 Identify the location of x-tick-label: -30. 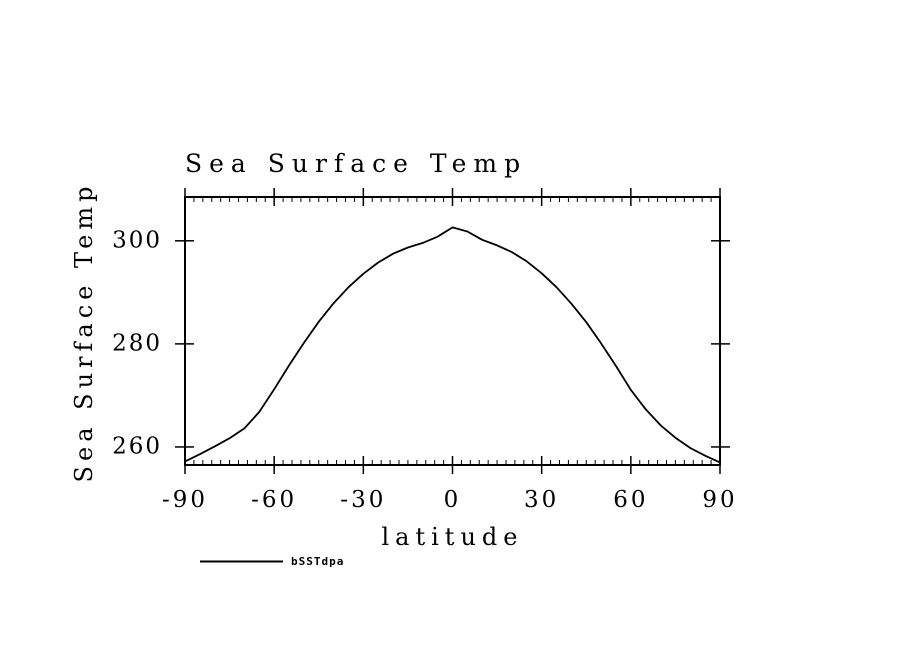
(363, 500).